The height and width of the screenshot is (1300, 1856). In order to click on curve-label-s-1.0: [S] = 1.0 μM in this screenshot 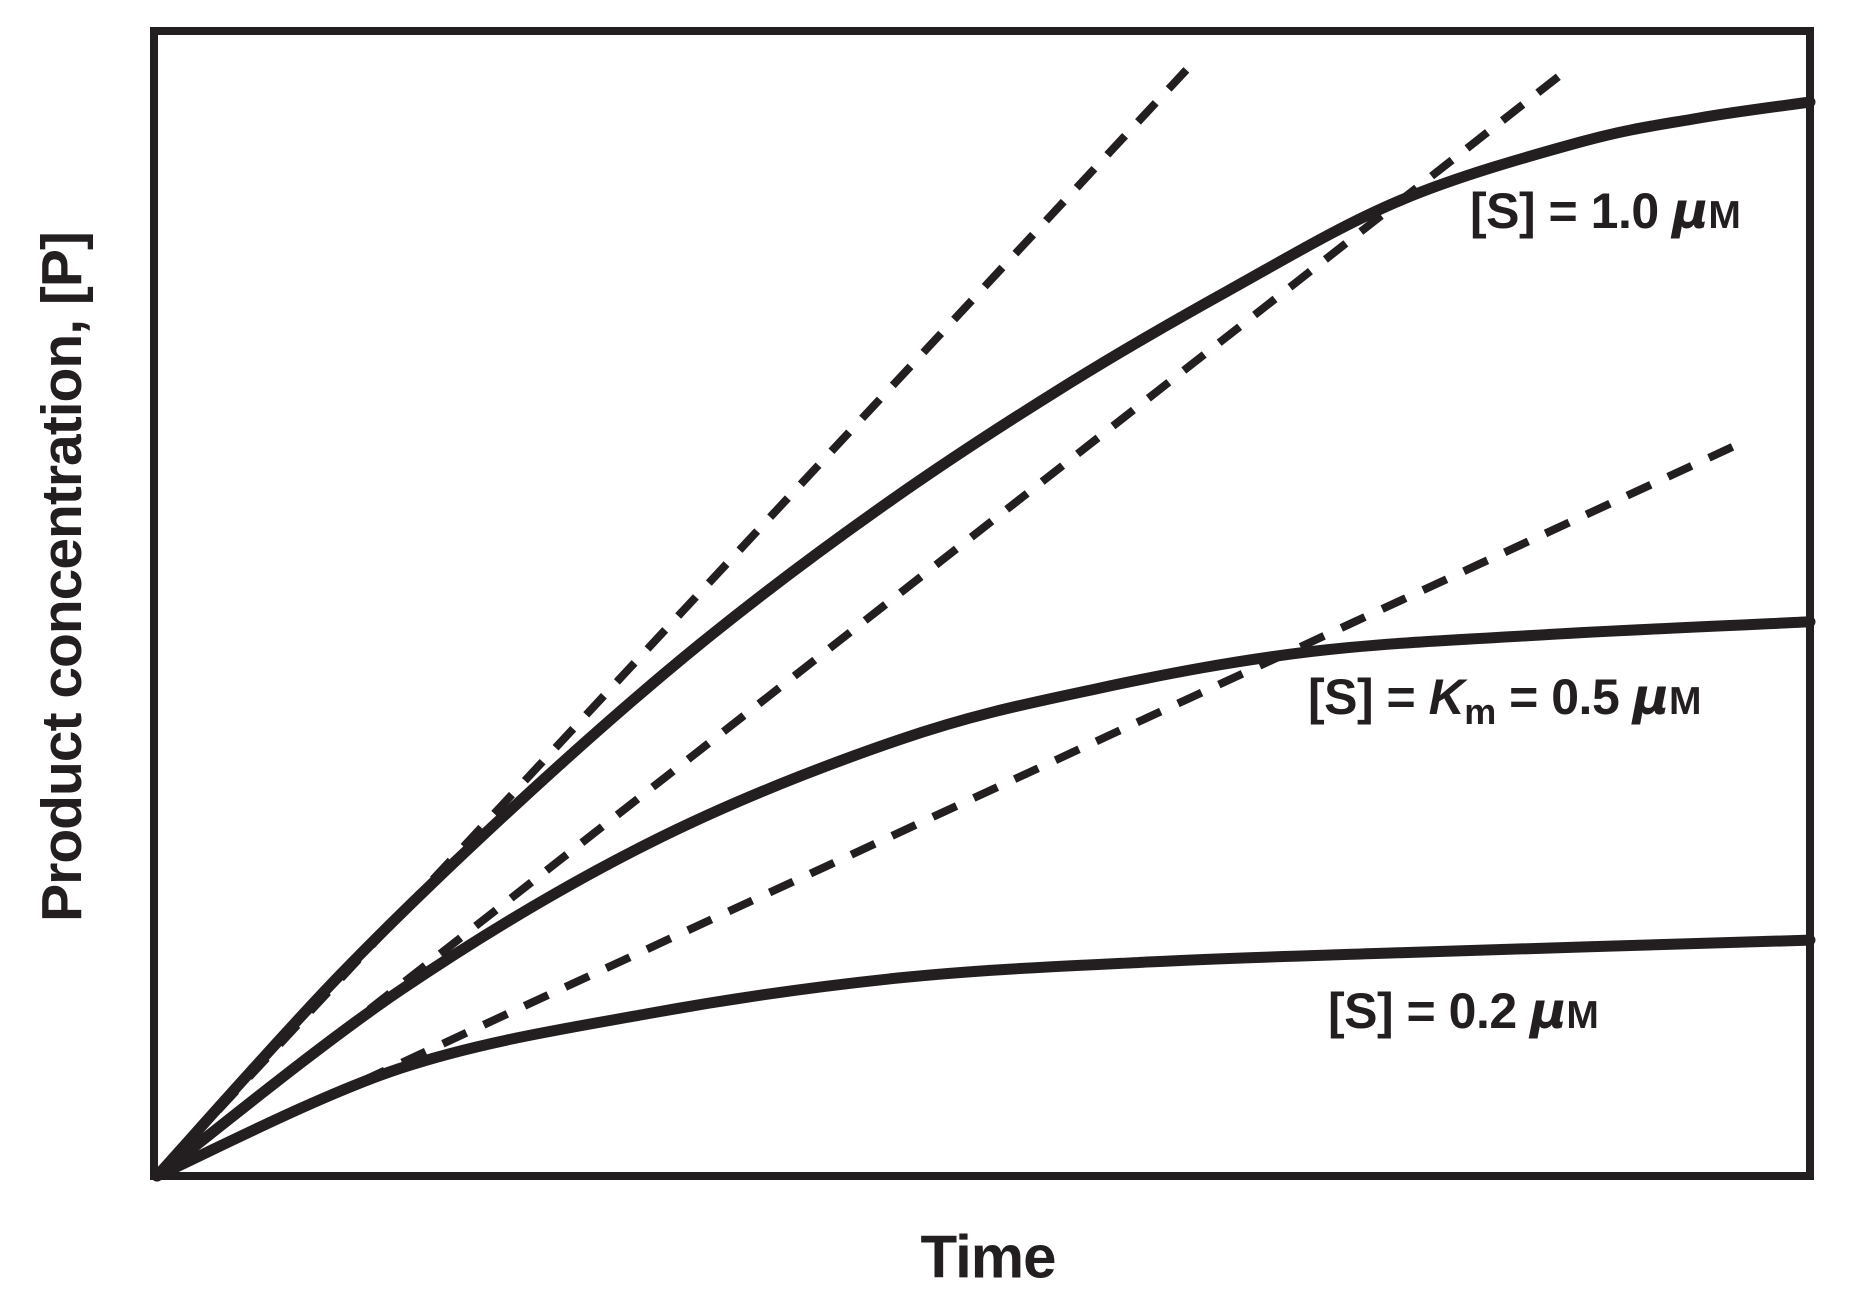, I will do `click(1605, 211)`.